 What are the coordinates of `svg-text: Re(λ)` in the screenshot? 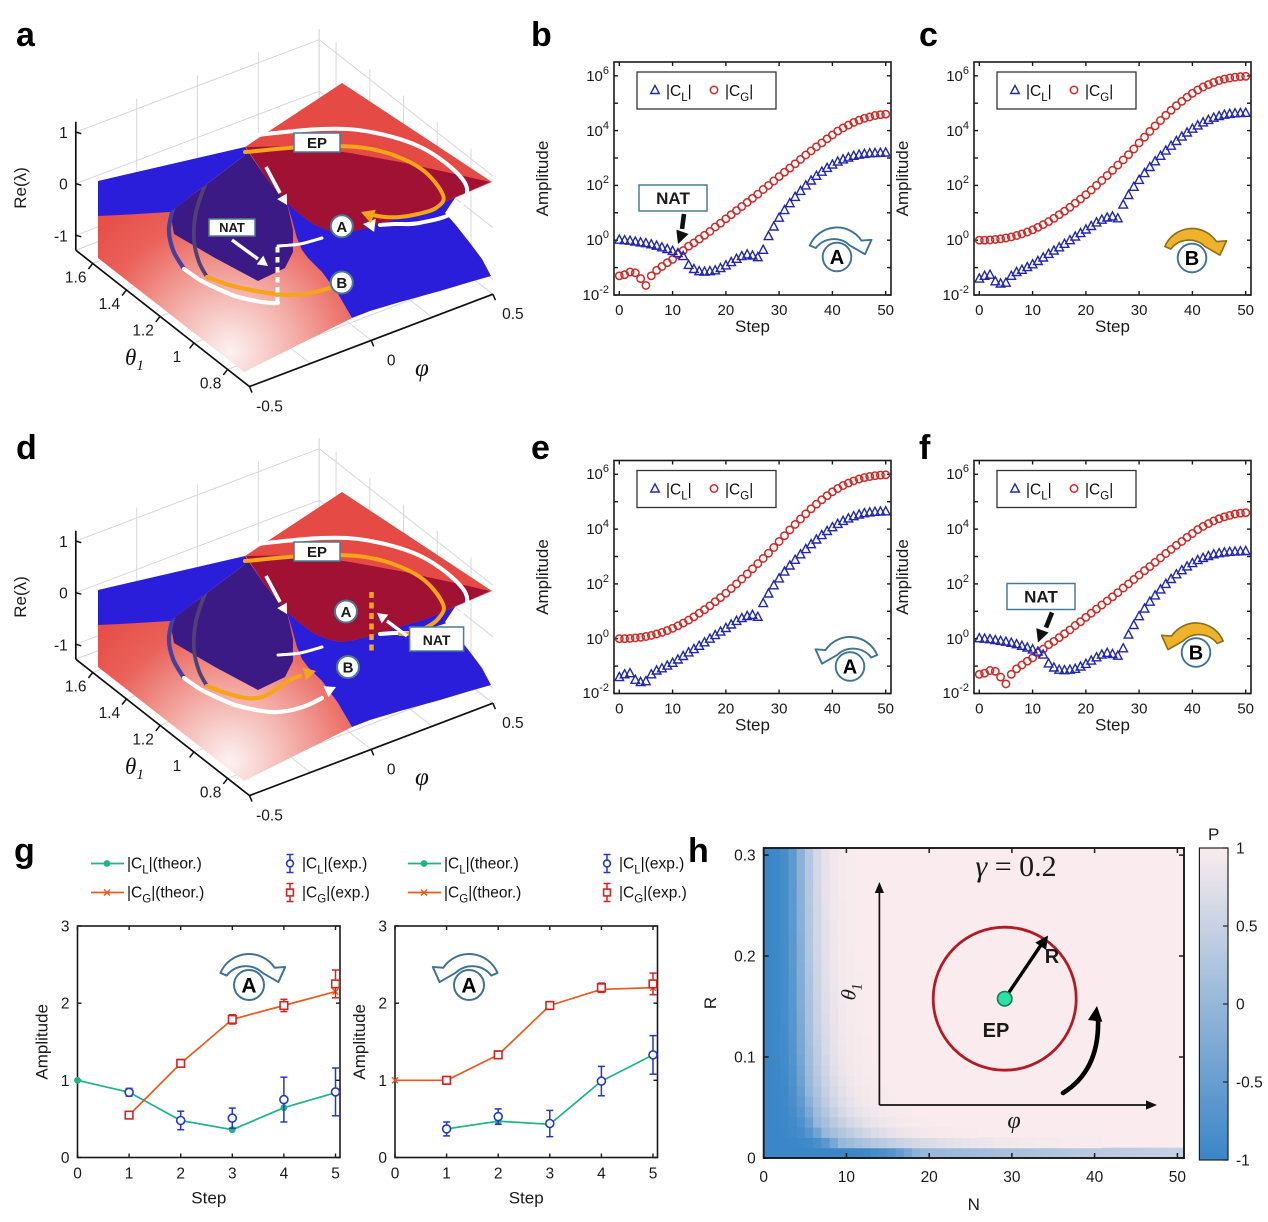 It's located at (20, 597).